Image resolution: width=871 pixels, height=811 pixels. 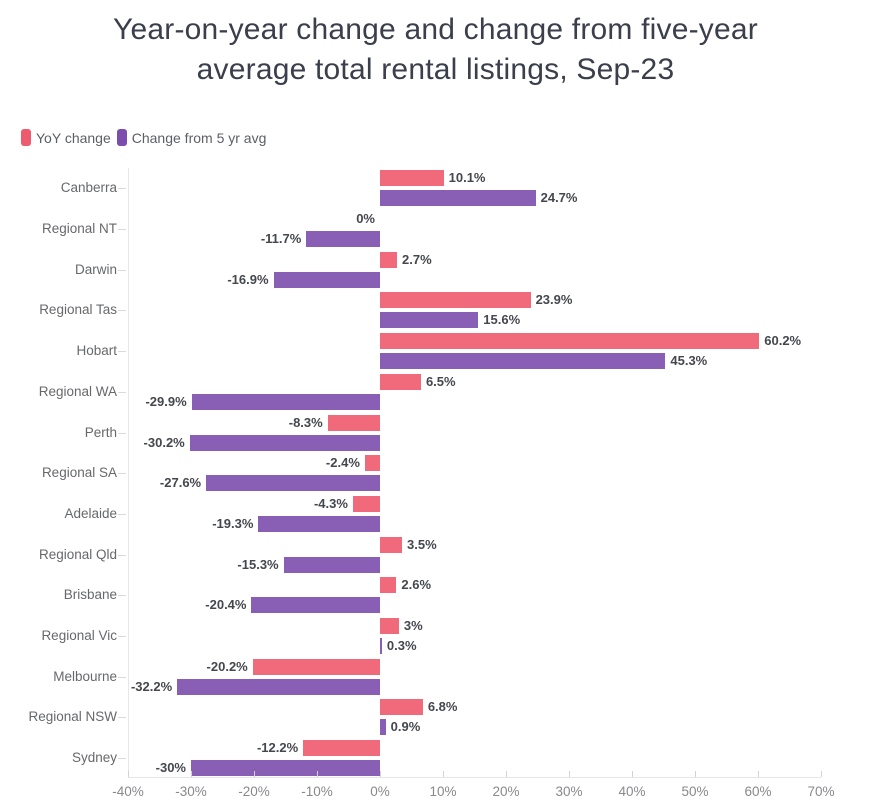 I want to click on bar-value-label: 24.7%, so click(x=559, y=198).